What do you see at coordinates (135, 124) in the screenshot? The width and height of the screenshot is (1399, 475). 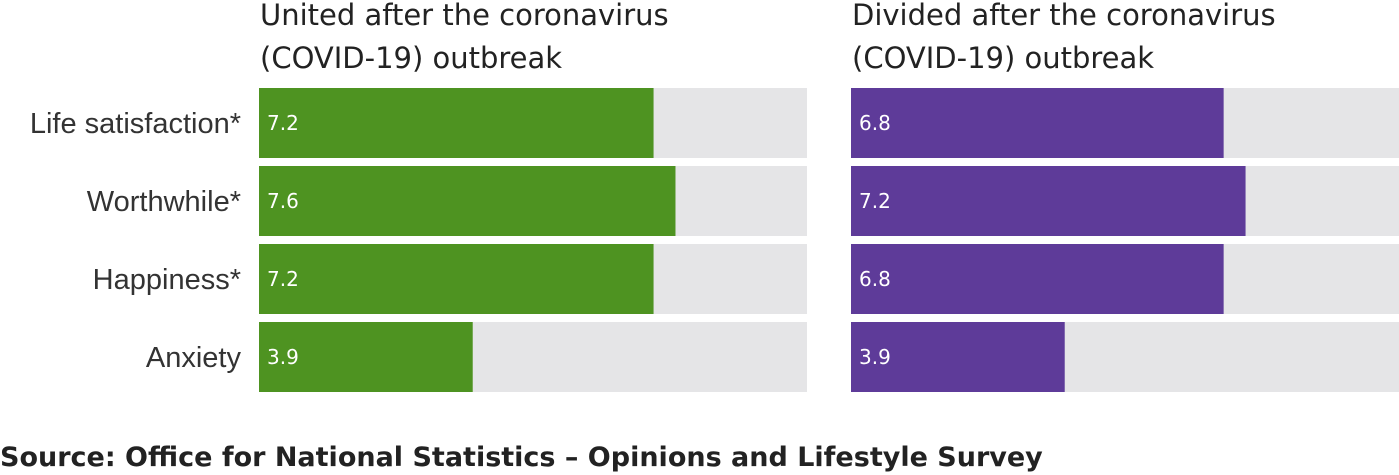 I see `category-label: Life satisfaction*` at bounding box center [135, 124].